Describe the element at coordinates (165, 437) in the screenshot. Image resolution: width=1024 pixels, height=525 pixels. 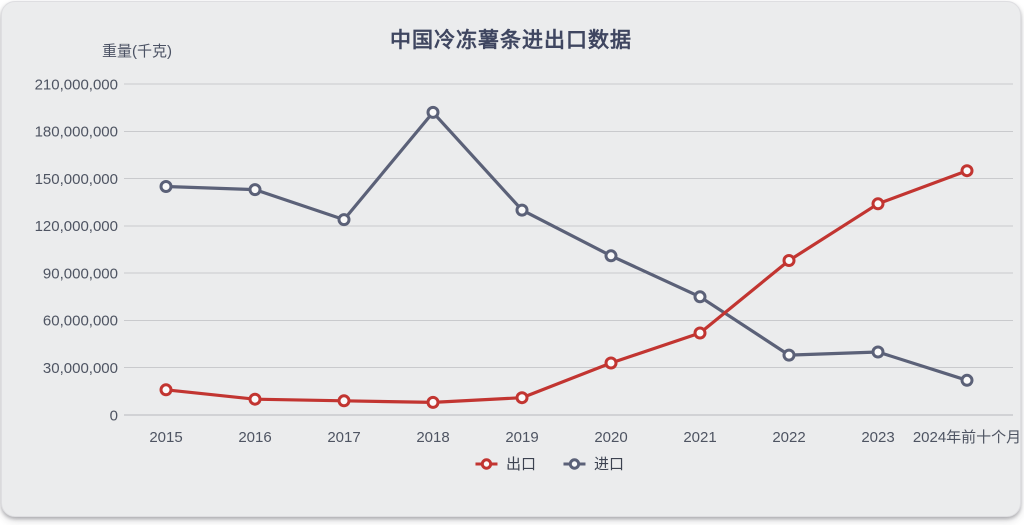
I see `x-axis-tick-label: 2015` at that location.